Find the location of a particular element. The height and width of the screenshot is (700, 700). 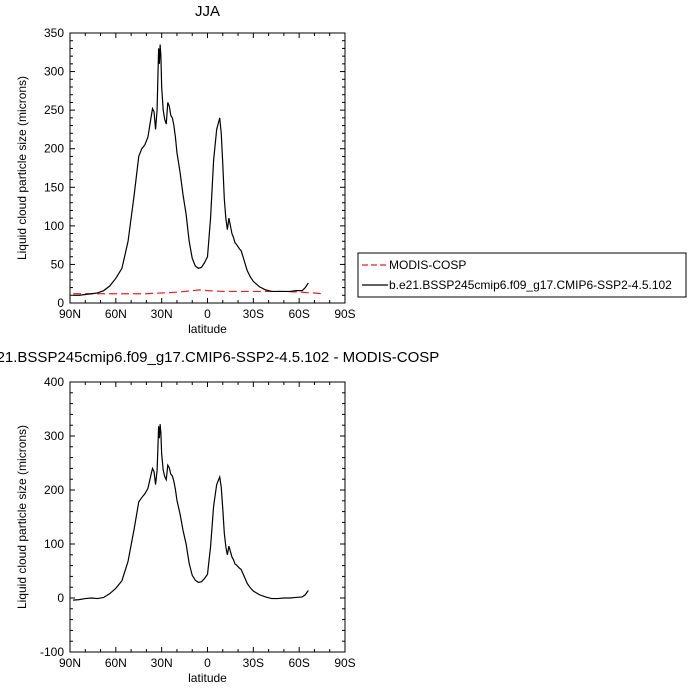

y-tick-label: -100 is located at coordinates (52, 652).